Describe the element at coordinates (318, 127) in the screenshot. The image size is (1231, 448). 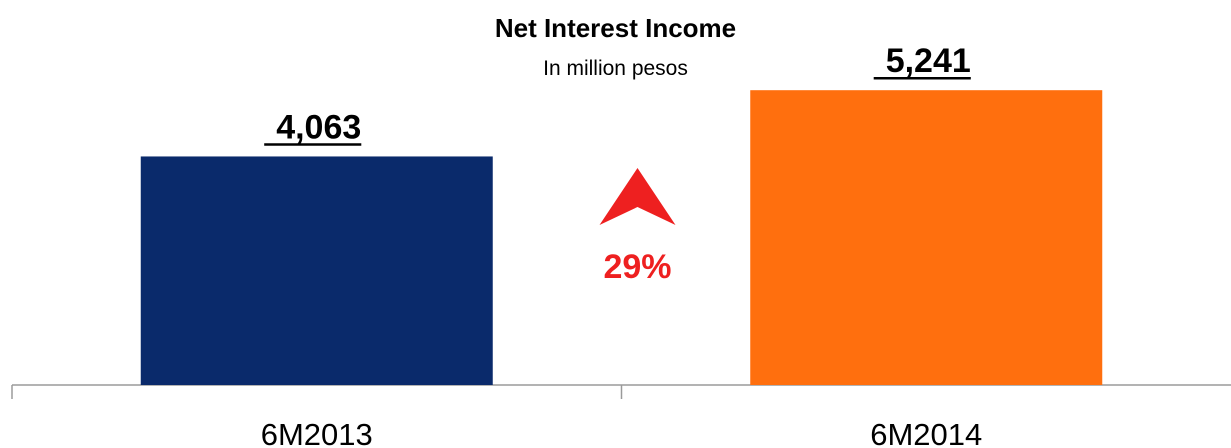
I see `data-label: 4,063` at that location.